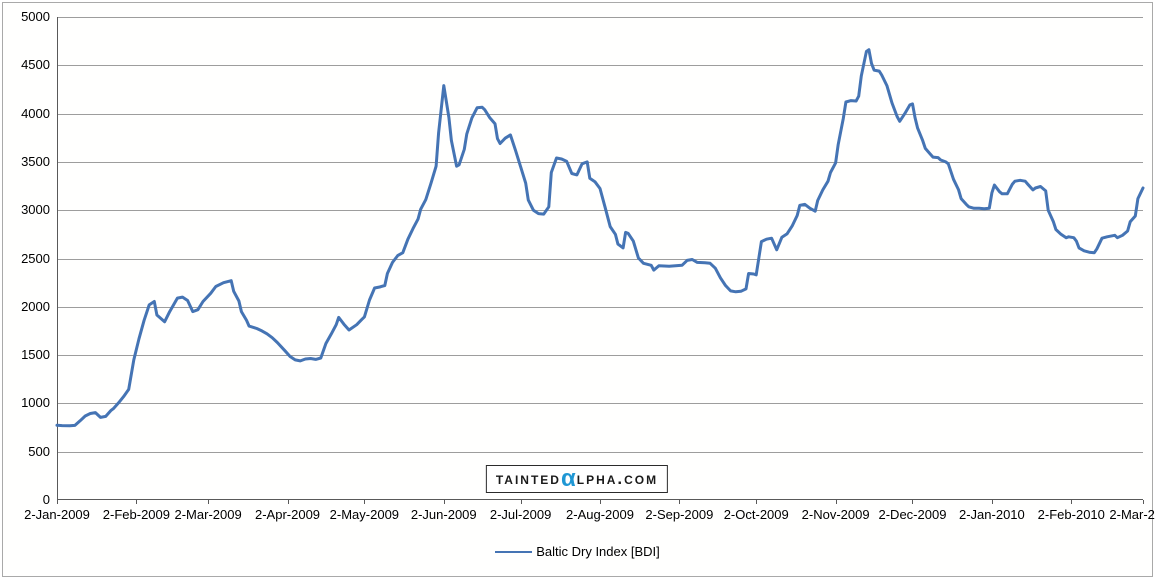  What do you see at coordinates (35, 65) in the screenshot?
I see `y-axis-label: 4500` at bounding box center [35, 65].